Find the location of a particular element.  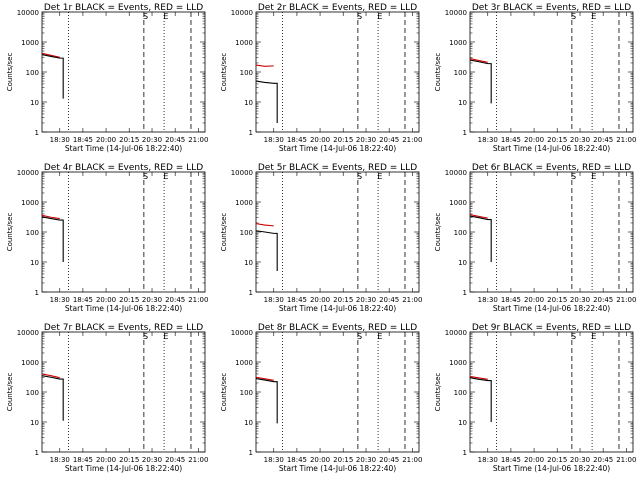

panel-title: Det 6r BLACK = Events, RED = LLD is located at coordinates (551, 168).